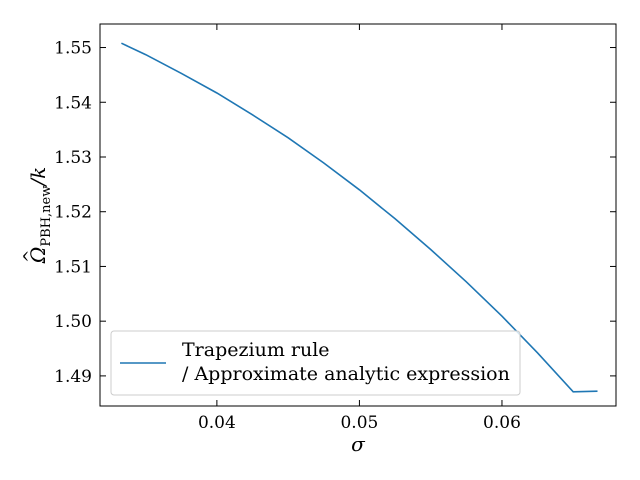 The height and width of the screenshot is (480, 640). I want to click on y-axis-label: ΩPBH,new/k, so click(40, 215).